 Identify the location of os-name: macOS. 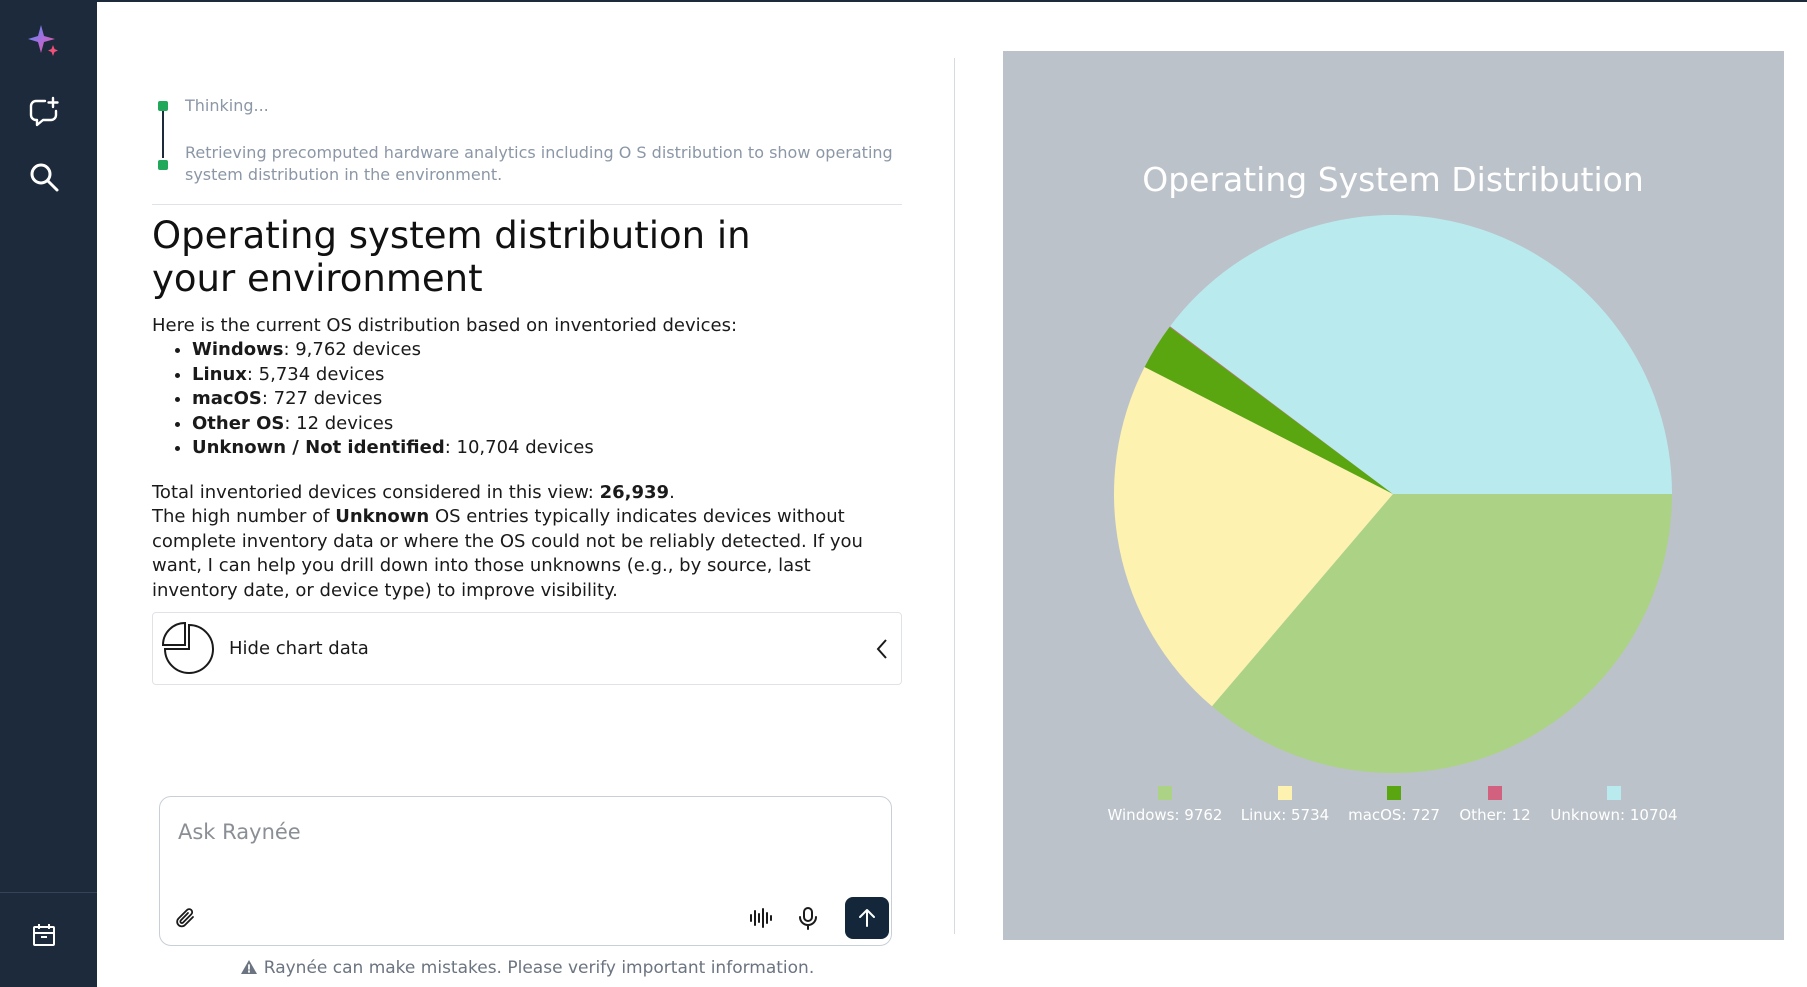
(227, 398).